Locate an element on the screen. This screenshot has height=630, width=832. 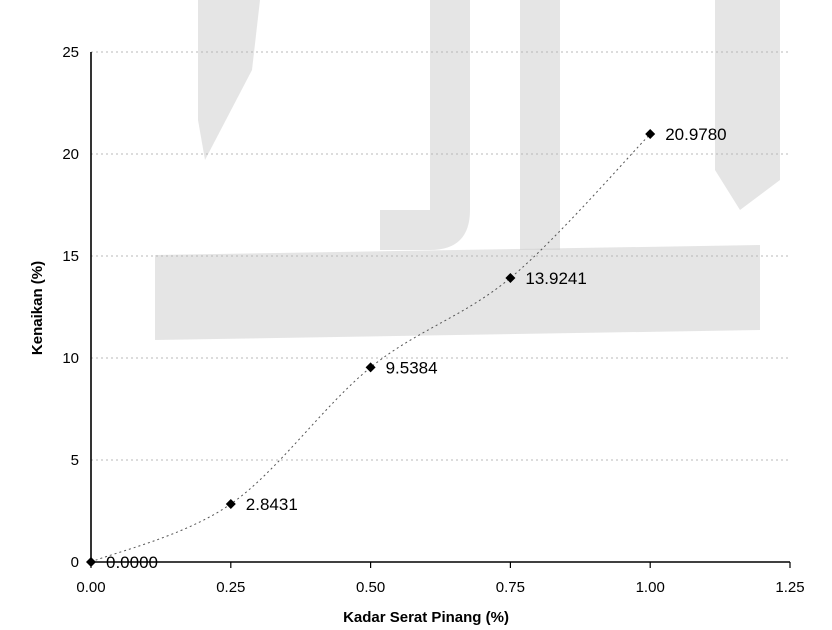
data-label: 13.9241 is located at coordinates (555, 278).